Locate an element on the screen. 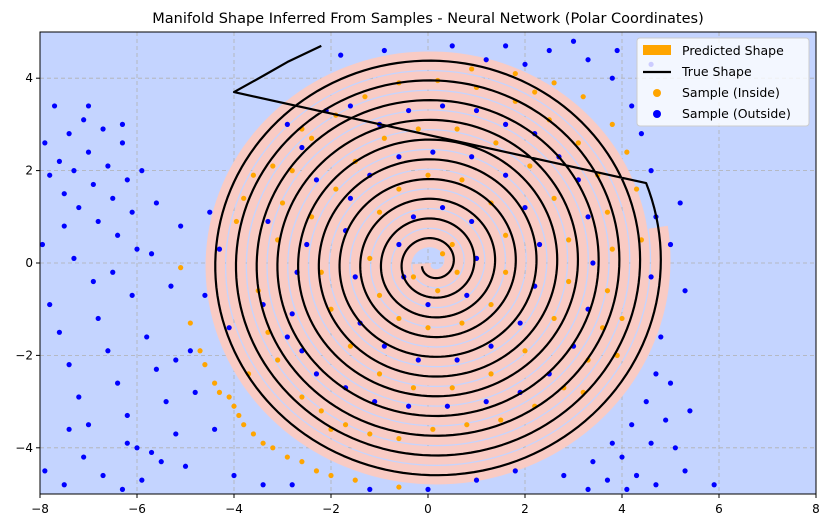  legend-swatch-inside is located at coordinates (657, 93).